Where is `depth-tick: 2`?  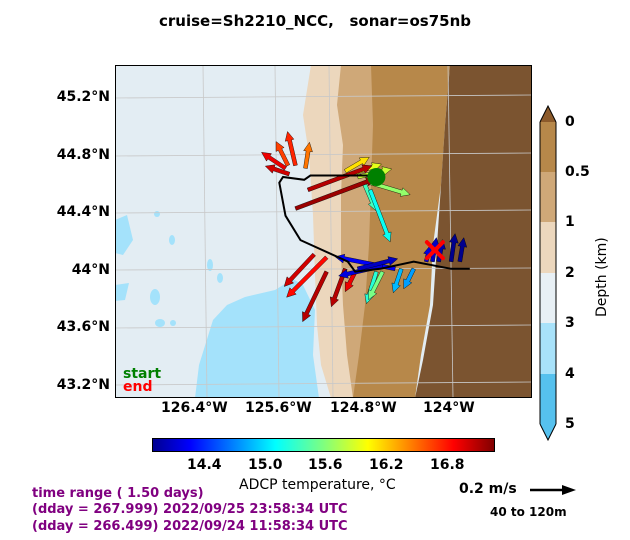 depth-tick: 2 is located at coordinates (570, 273).